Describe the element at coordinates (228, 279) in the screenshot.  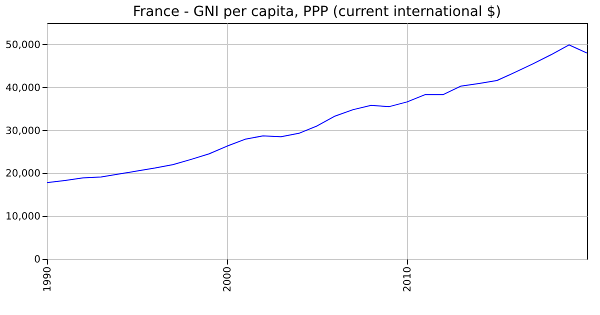
I see `x-tick-label: 2000` at that location.